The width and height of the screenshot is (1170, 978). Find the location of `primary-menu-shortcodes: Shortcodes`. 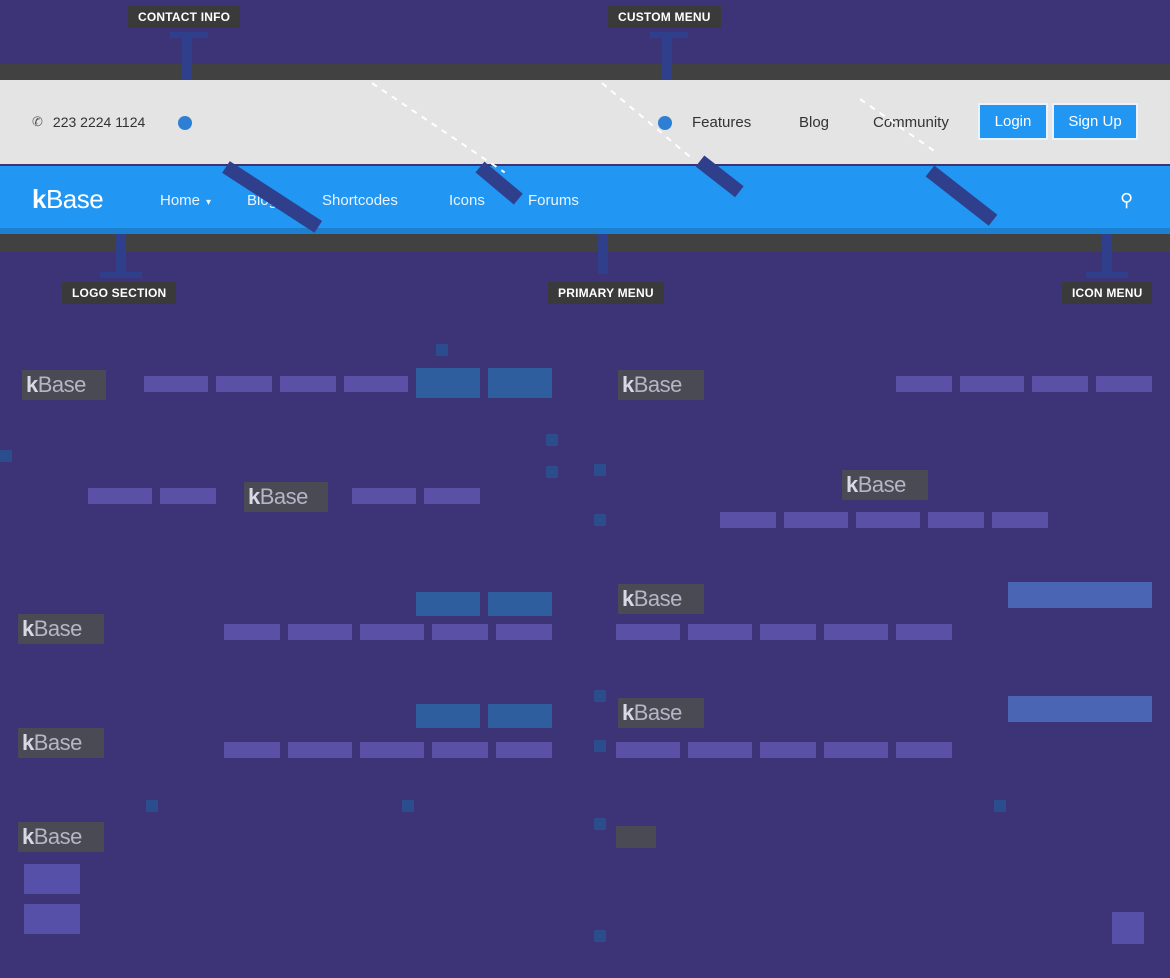

primary-menu-shortcodes: Shortcodes is located at coordinates (360, 200).